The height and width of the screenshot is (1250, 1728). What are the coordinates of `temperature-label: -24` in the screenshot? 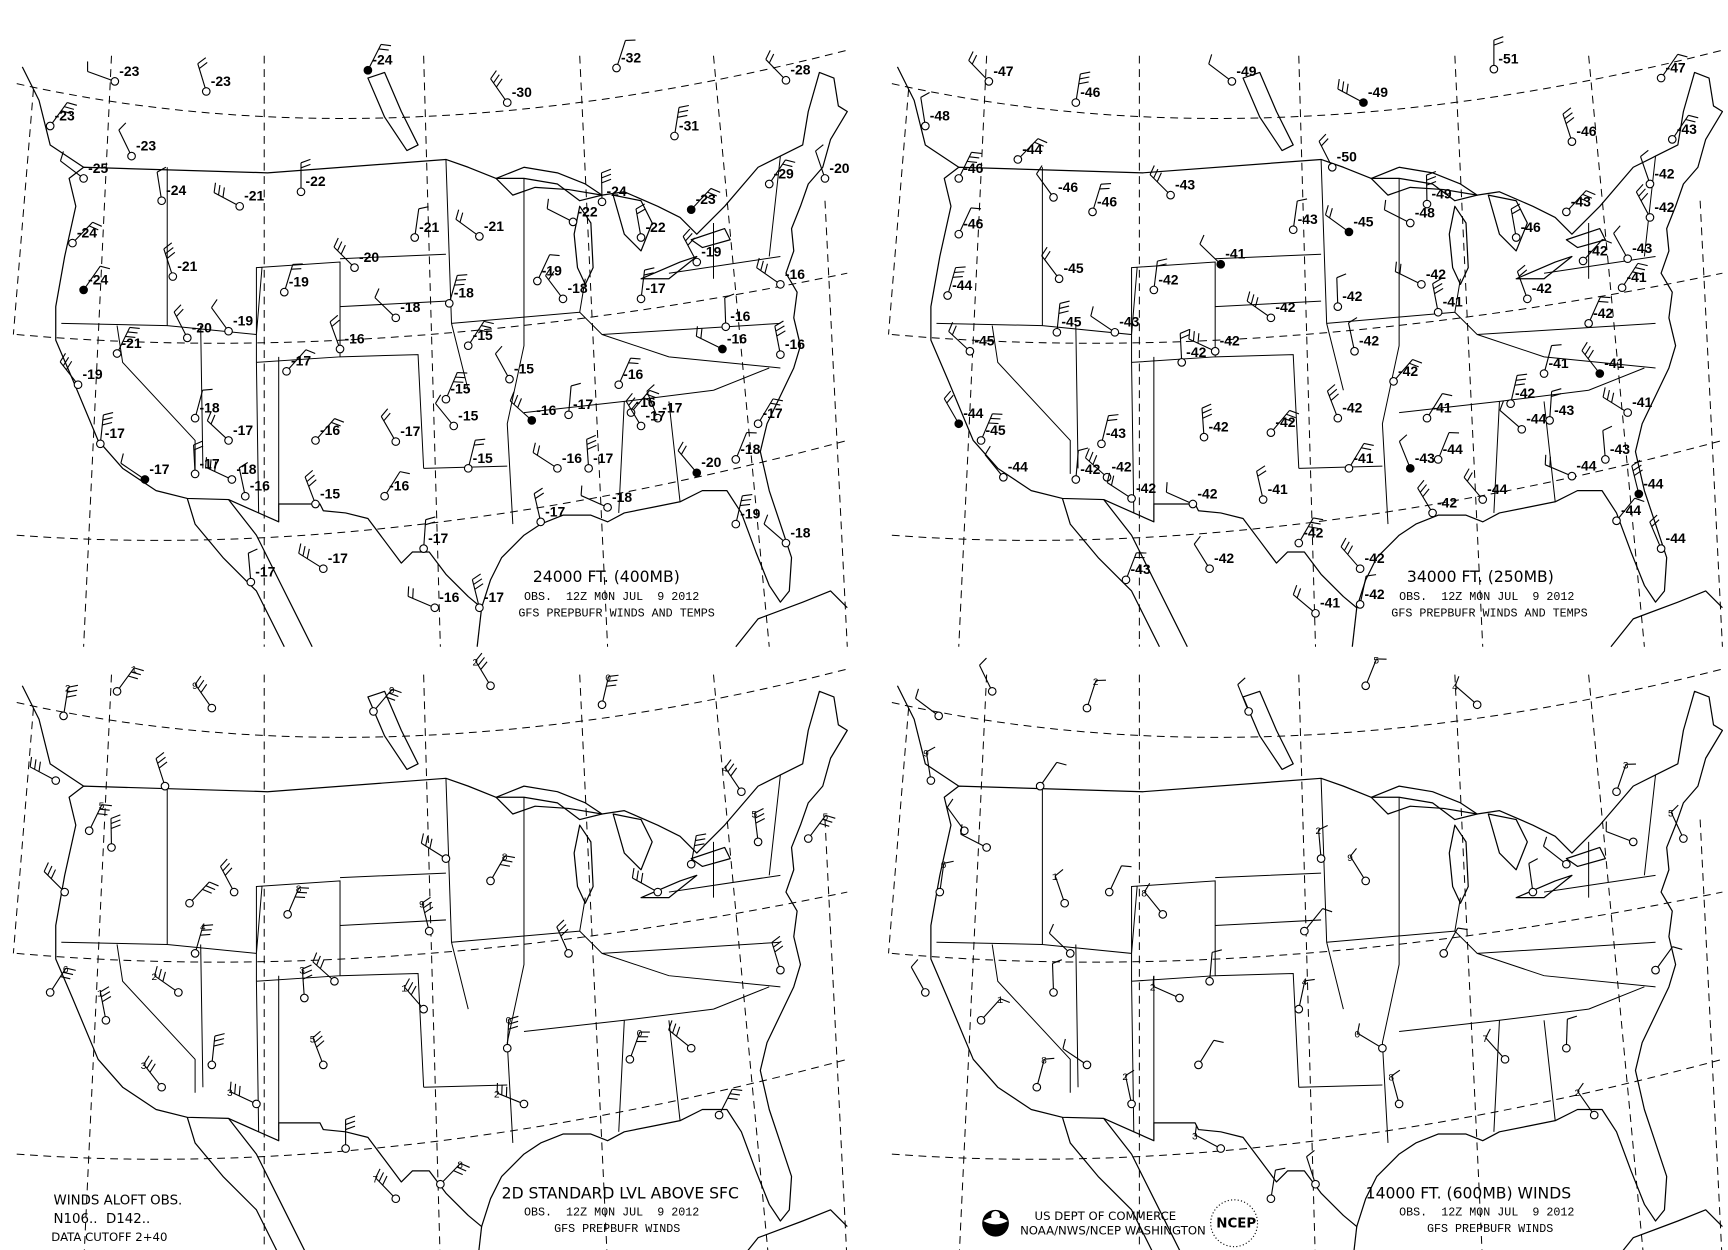 It's located at (176, 190).